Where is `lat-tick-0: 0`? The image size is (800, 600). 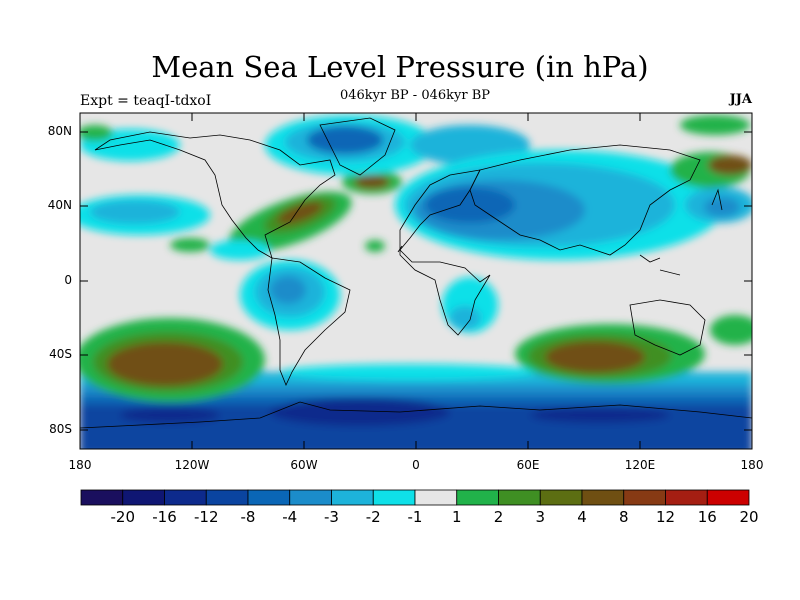
lat-tick-0: 0 is located at coordinates (68, 280).